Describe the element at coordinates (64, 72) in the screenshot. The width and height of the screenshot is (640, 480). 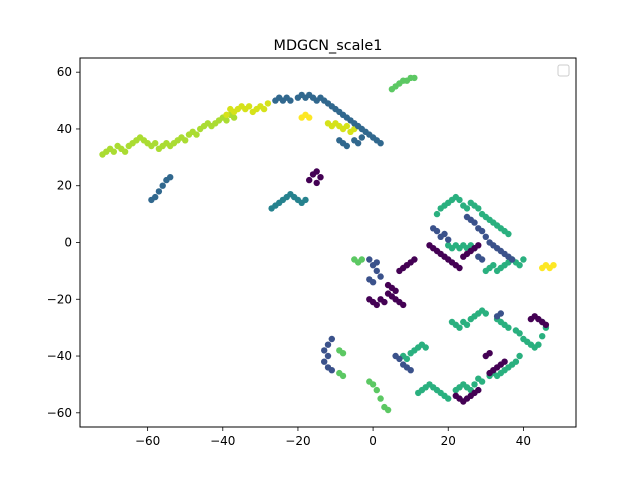
I see `y-tick-label: 60` at that location.